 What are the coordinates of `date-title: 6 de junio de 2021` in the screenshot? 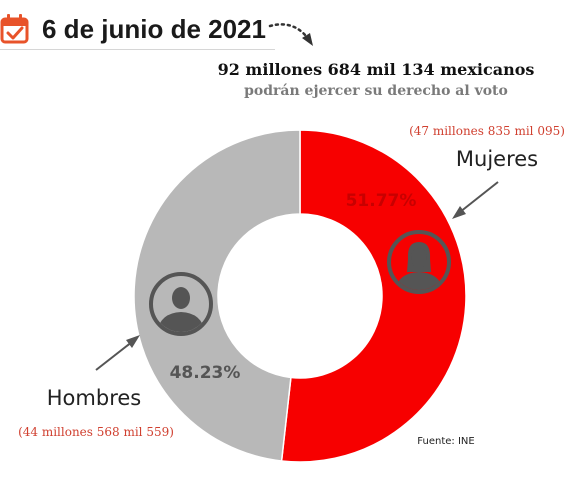 It's located at (154, 29).